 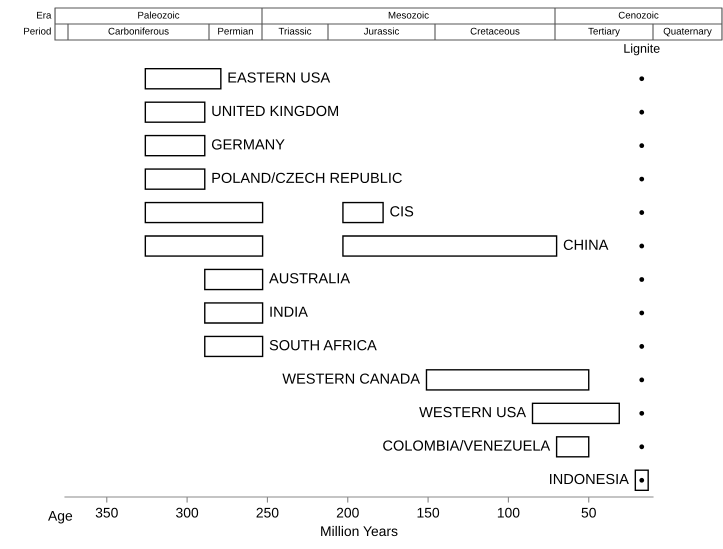 I want to click on x-tick-label: 350, so click(x=107, y=513).